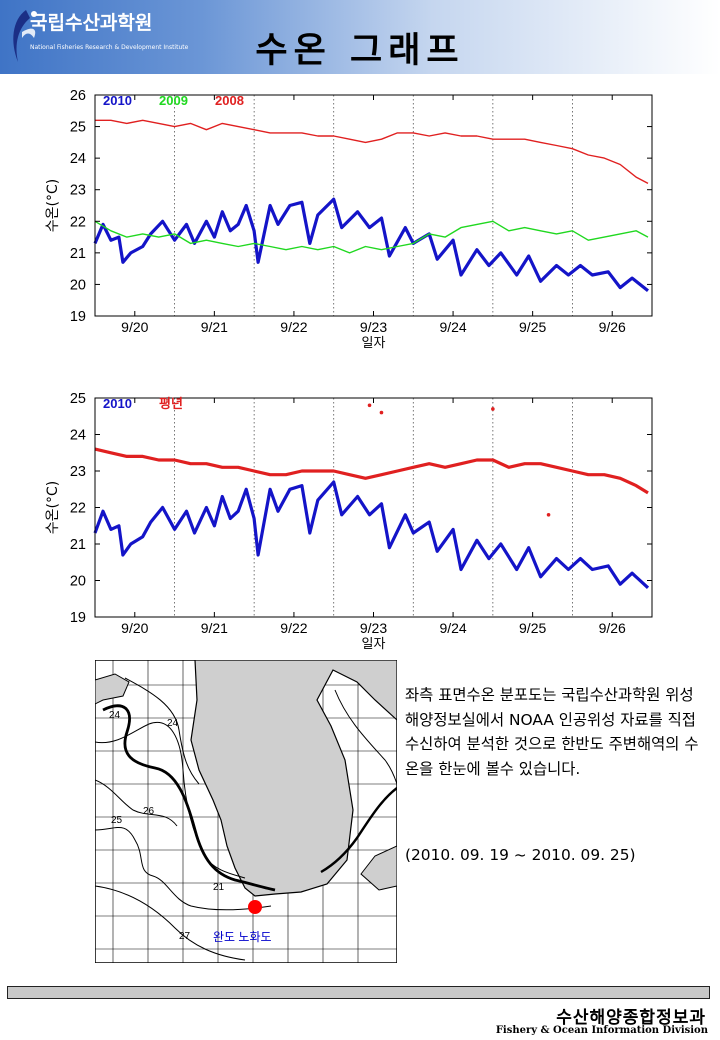 This screenshot has width=720, height=1040. Describe the element at coordinates (229, 100) in the screenshot. I see `legend-entry: 2008` at that location.